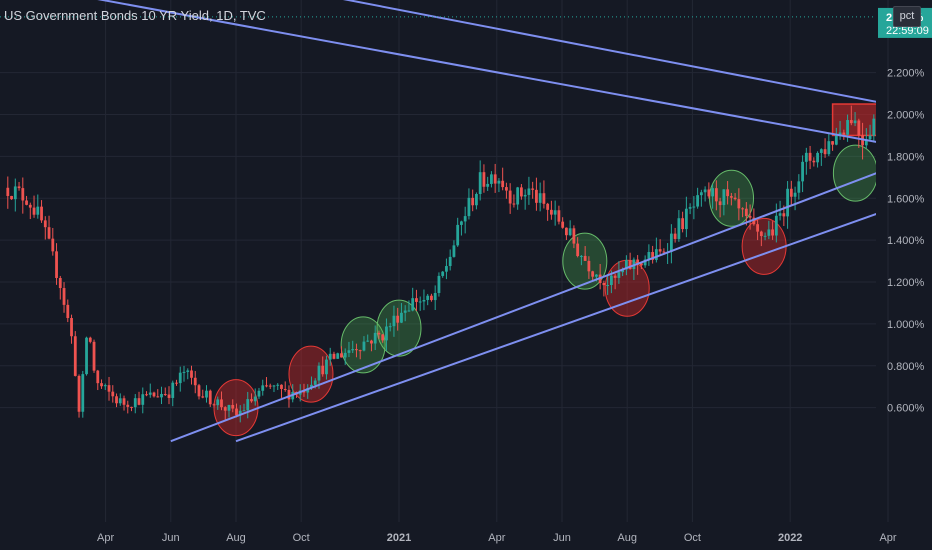 This screenshot has height=550, width=932. I want to click on price-axis-label: 1.400%, so click(906, 241).